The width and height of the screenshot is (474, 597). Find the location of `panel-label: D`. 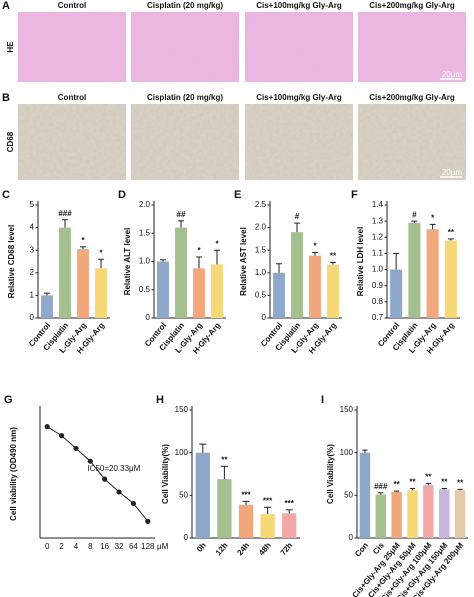

panel-label: D is located at coordinates (122, 195).